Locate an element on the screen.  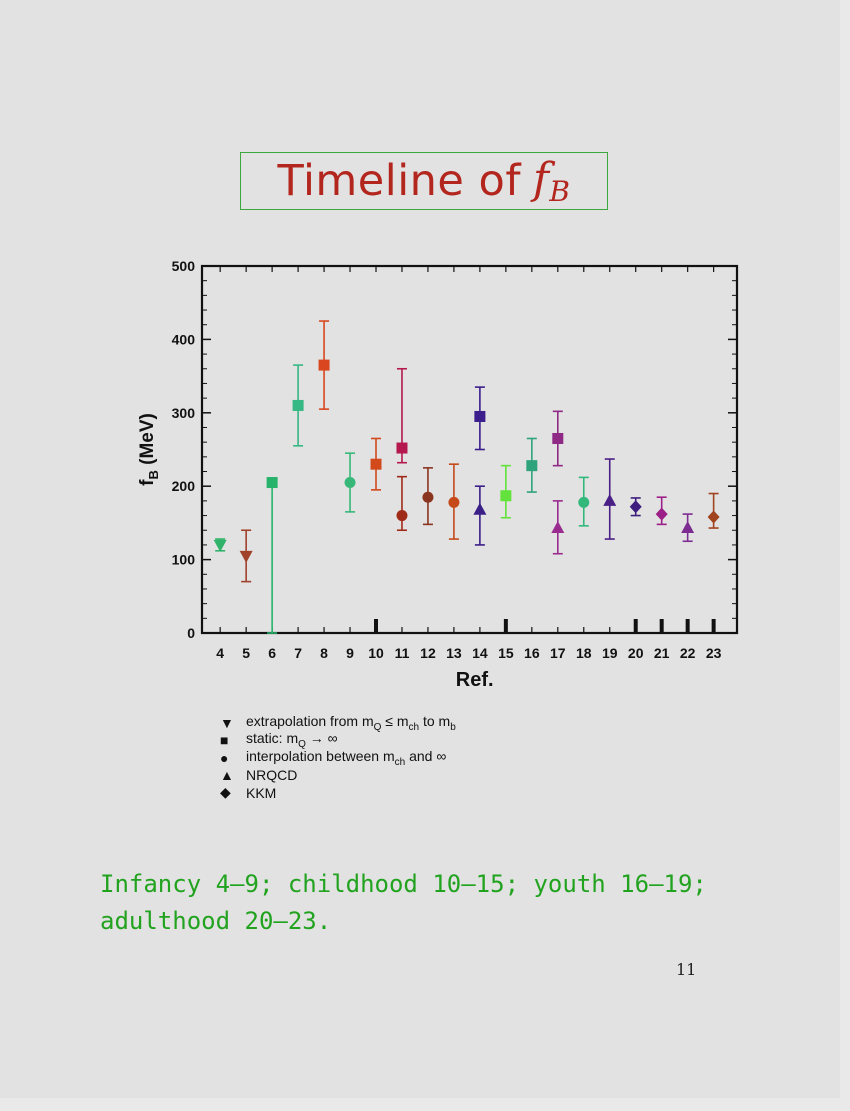
y-tick-label: 100 is located at coordinates (184, 560).